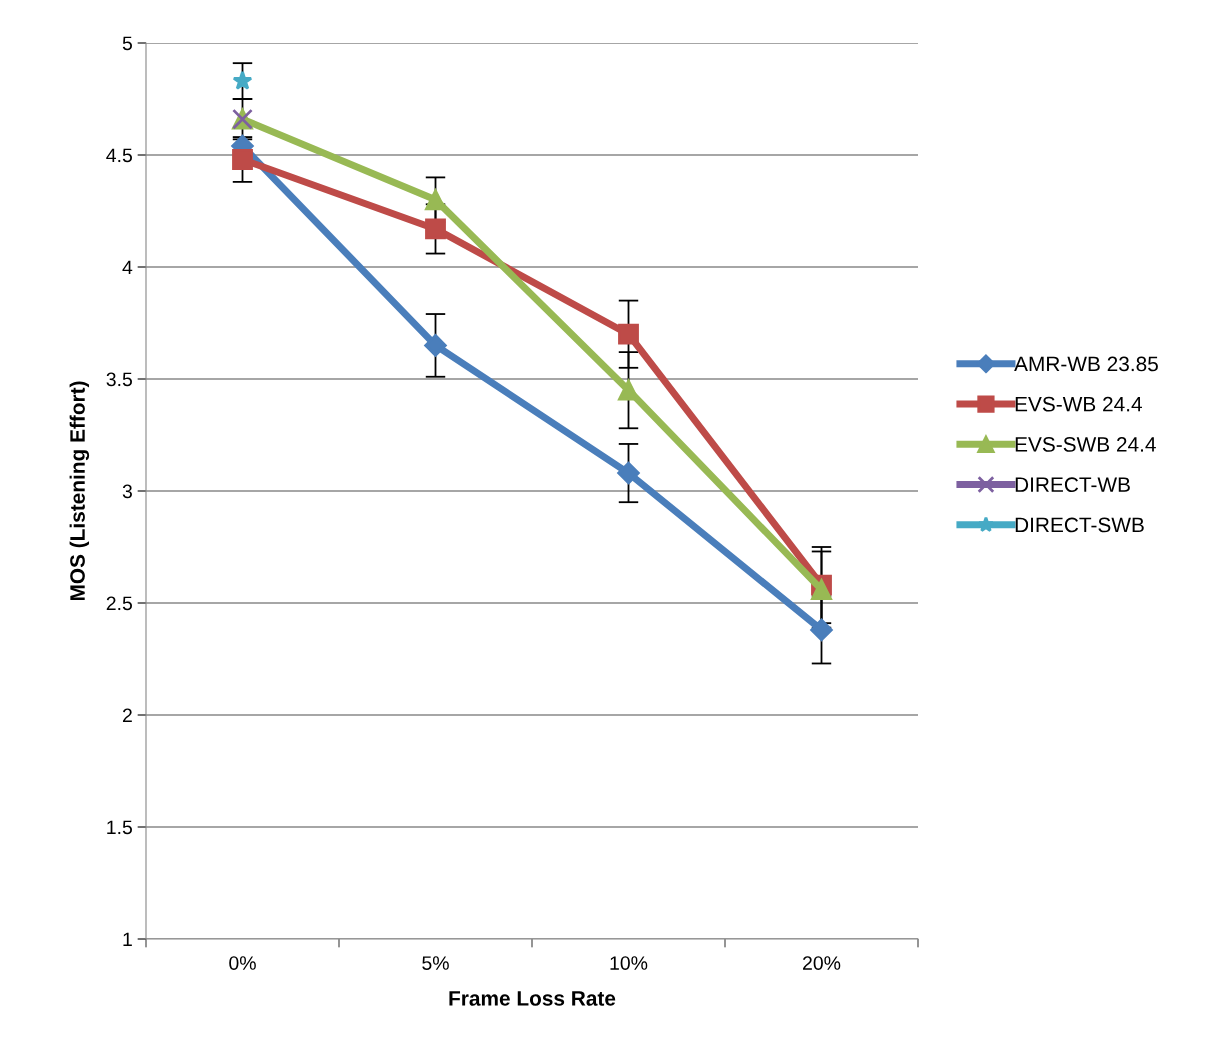 The image size is (1223, 1061). Describe the element at coordinates (119, 379) in the screenshot. I see `y-tick-label: 3.5` at that location.